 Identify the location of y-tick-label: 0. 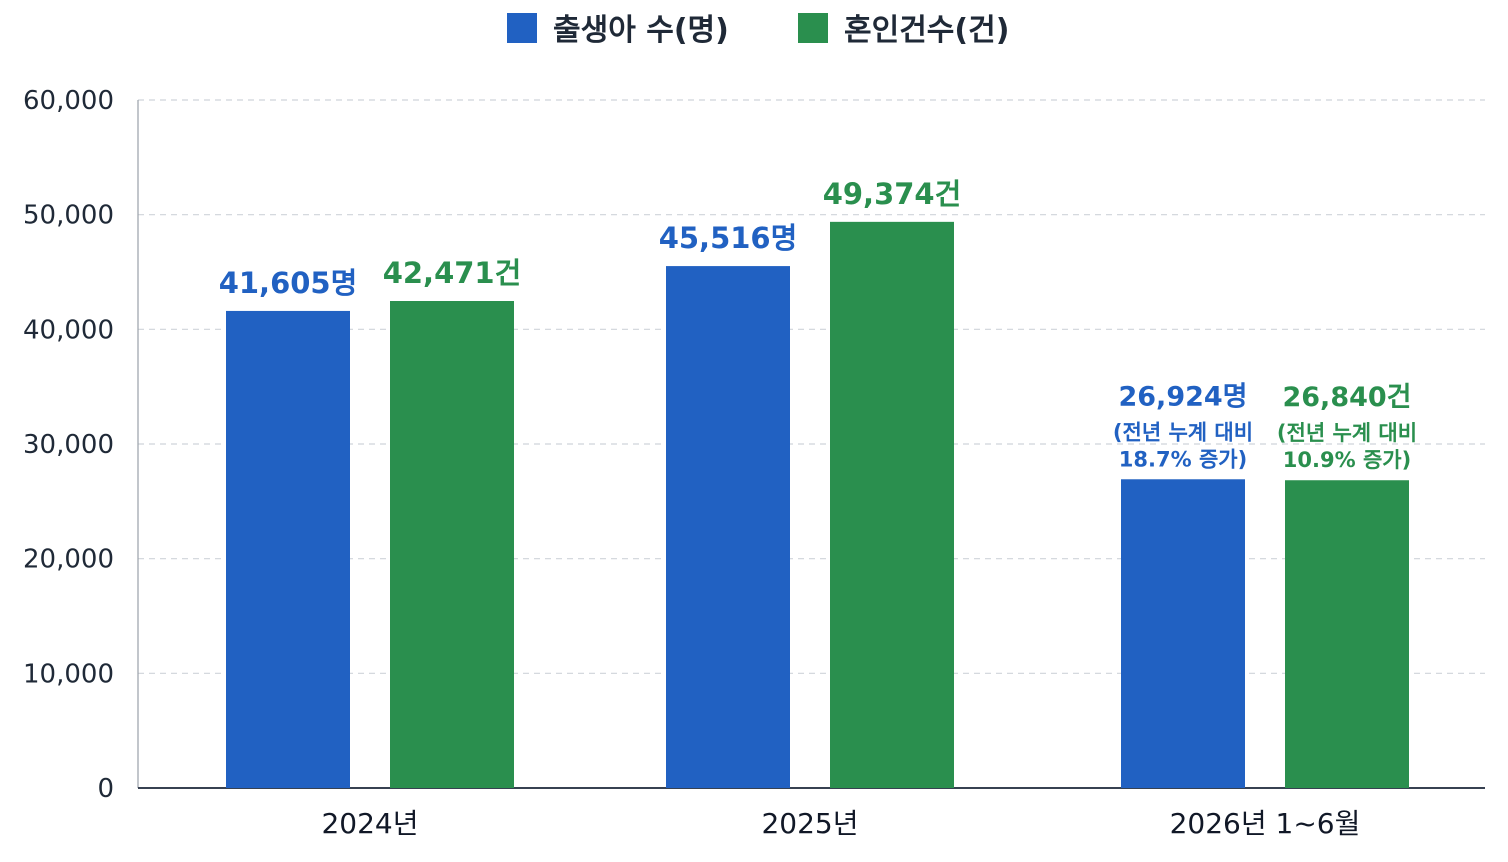
(105, 789).